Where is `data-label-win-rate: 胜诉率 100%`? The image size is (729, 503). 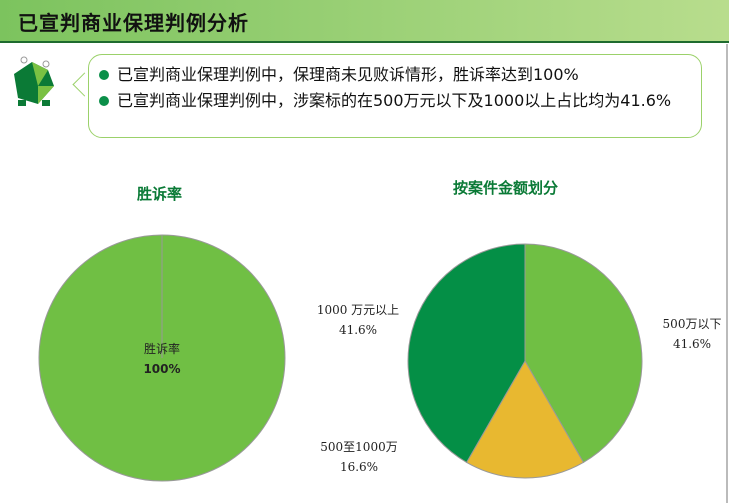
data-label-win-rate: 胜诉率 100% is located at coordinates (162, 359).